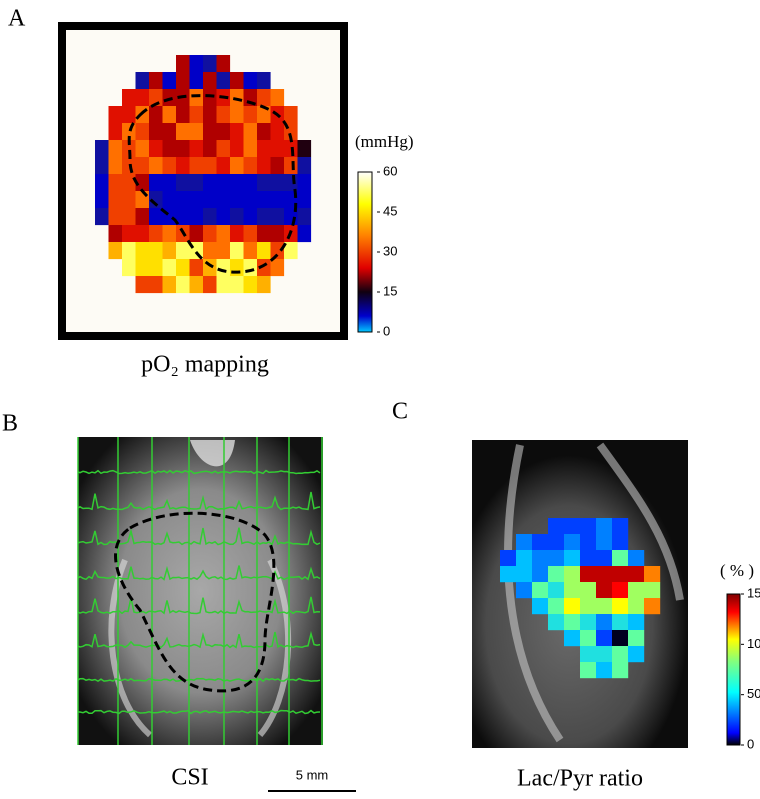 The width and height of the screenshot is (760, 799). I want to click on panel-caption: pO₂ mapping, so click(205, 365).